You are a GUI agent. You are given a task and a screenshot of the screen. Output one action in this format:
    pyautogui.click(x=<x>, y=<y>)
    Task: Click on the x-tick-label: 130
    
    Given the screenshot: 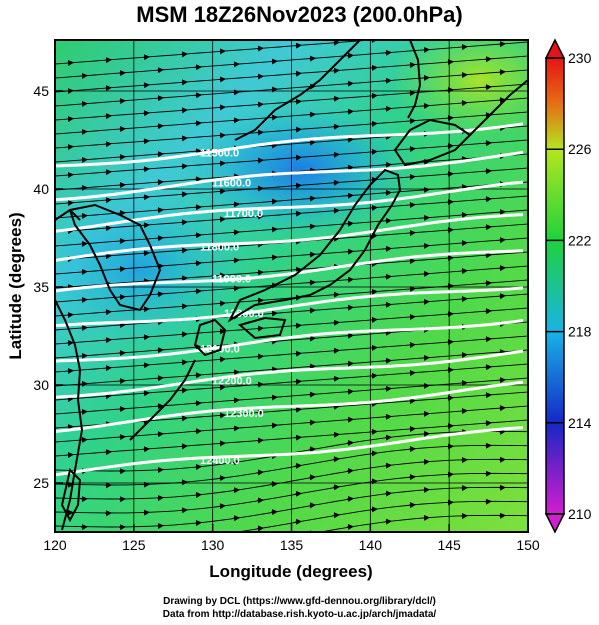 What is the action you would take?
    pyautogui.click(x=213, y=545)
    